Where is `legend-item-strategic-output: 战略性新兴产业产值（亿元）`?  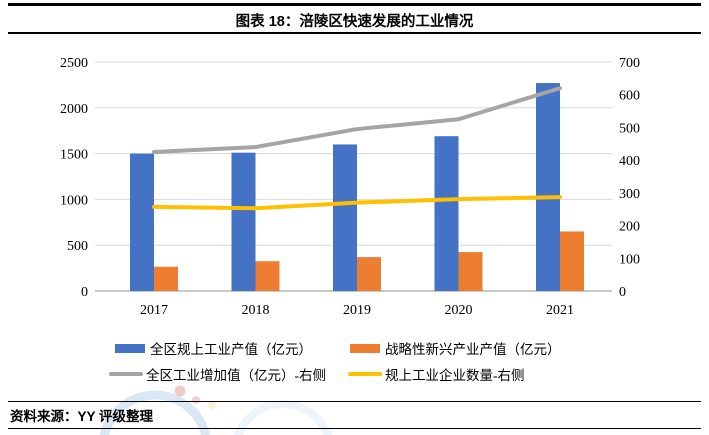 legend-item-strategic-output: 战略性新兴产业产值（亿元） is located at coordinates (455, 348).